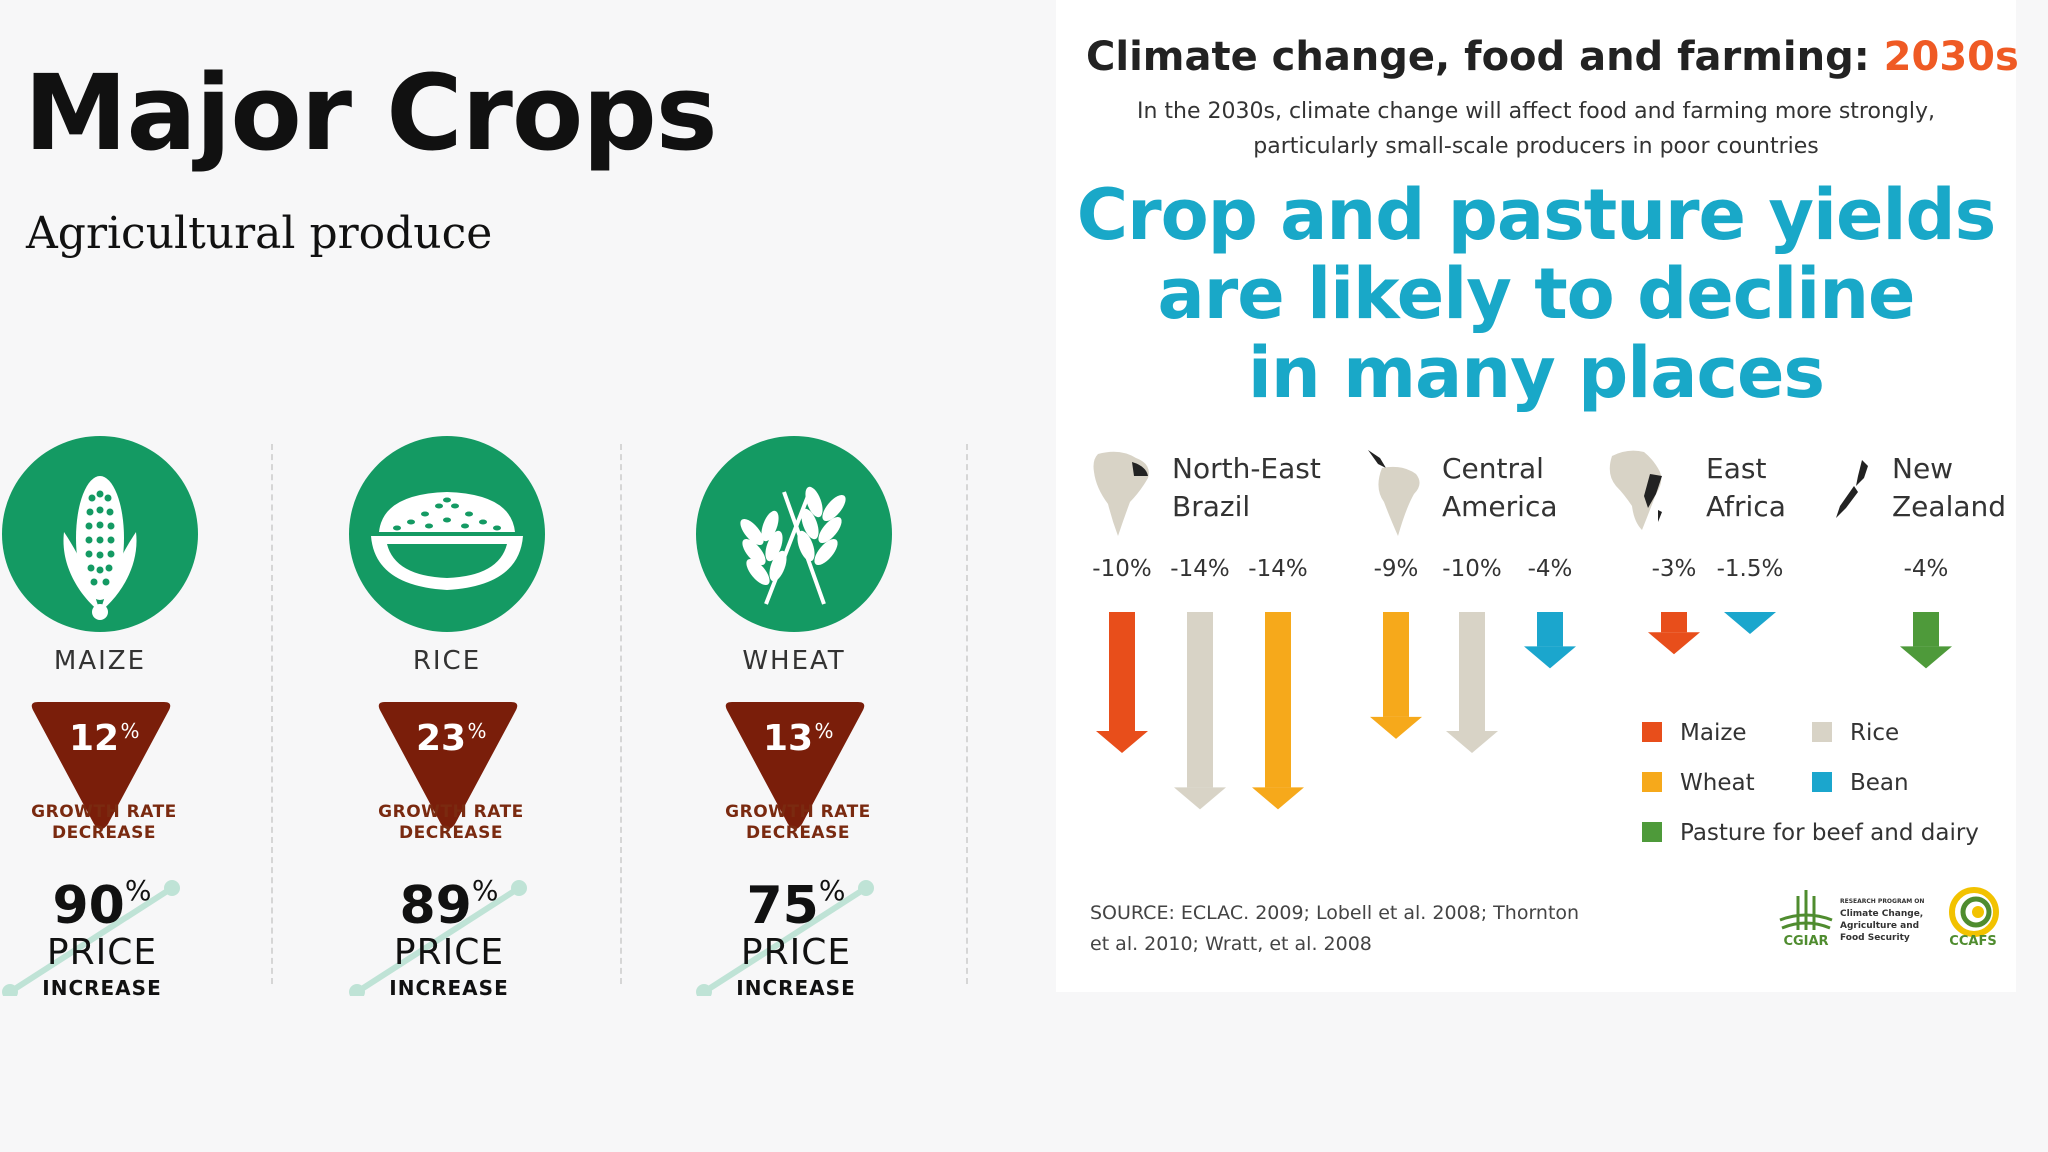 This screenshot has width=2048, height=1152. Describe the element at coordinates (371, 113) in the screenshot. I see `page-title: Major Crops` at that location.